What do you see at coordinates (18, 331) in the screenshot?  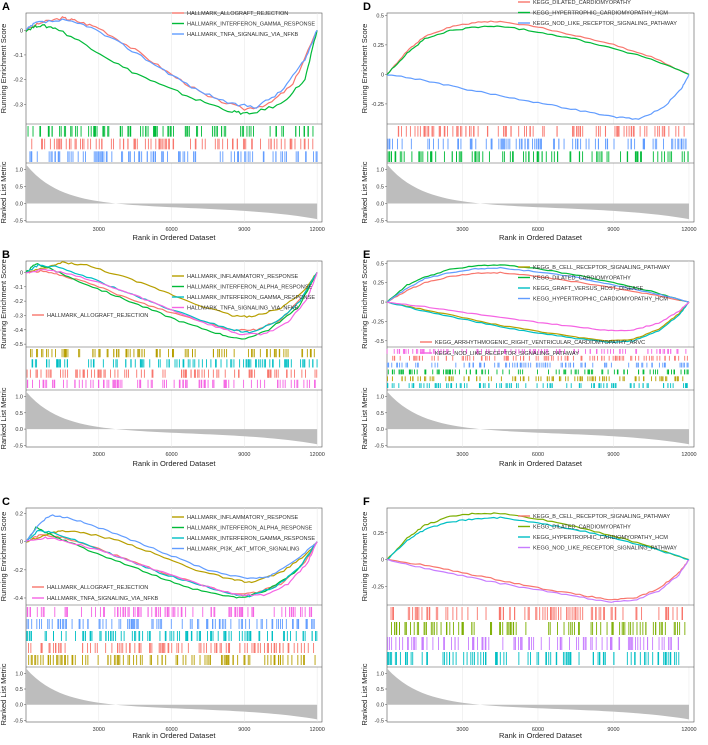 I see `y-tick-label: -0.4` at bounding box center [18, 331].